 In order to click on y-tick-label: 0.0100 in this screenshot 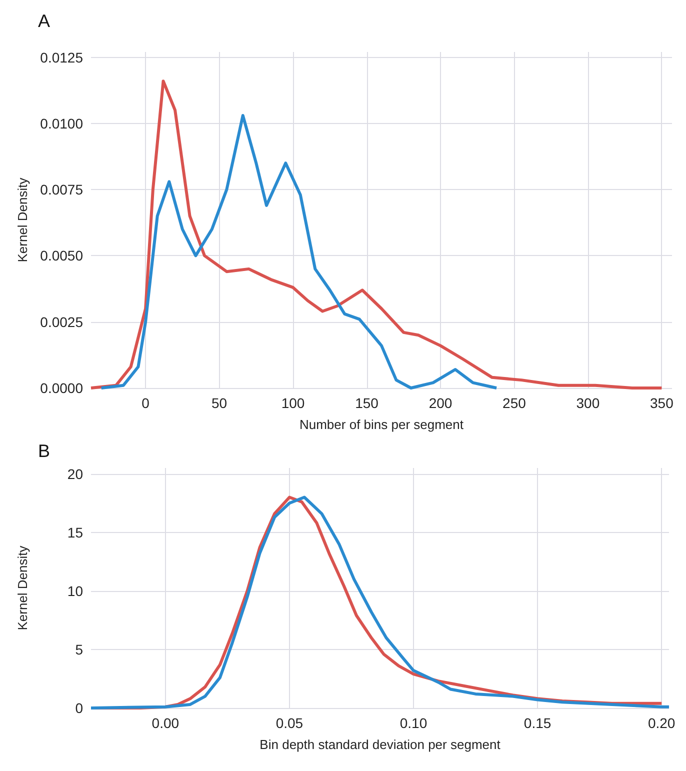, I will do `click(62, 123)`.